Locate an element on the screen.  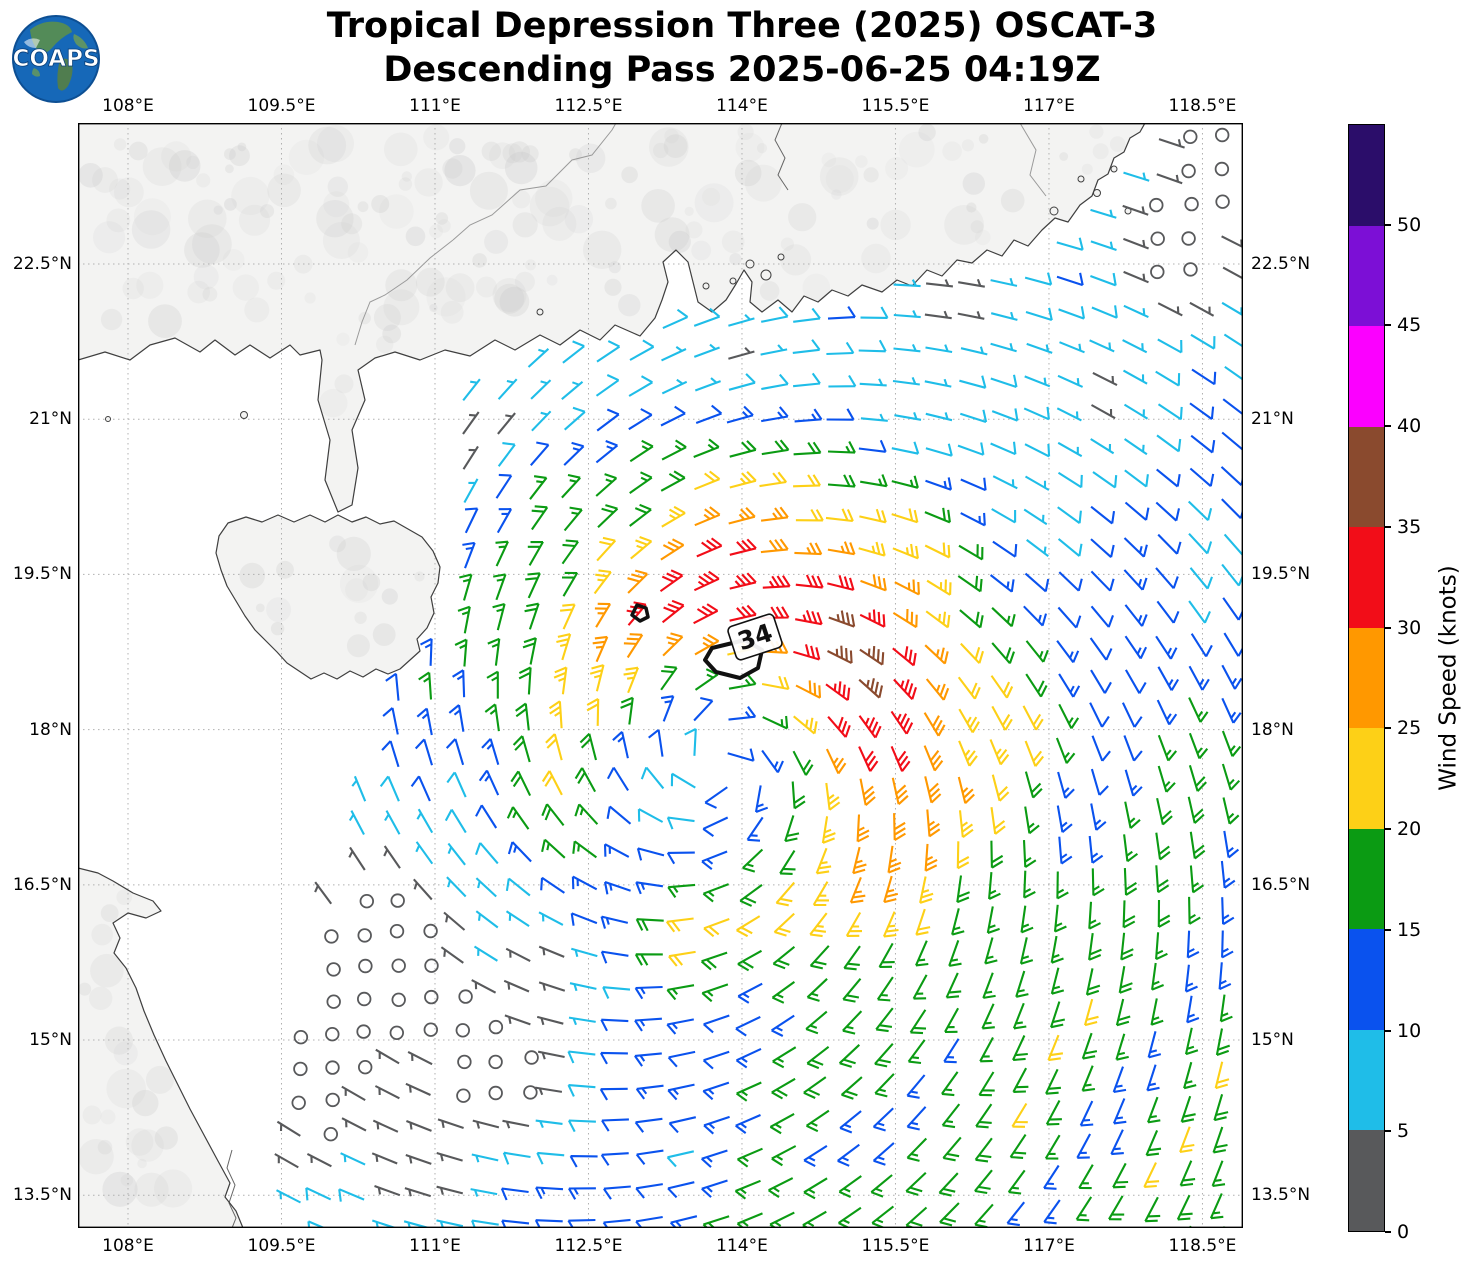
colorbar-tick-label: 25 is located at coordinates (1409, 728).